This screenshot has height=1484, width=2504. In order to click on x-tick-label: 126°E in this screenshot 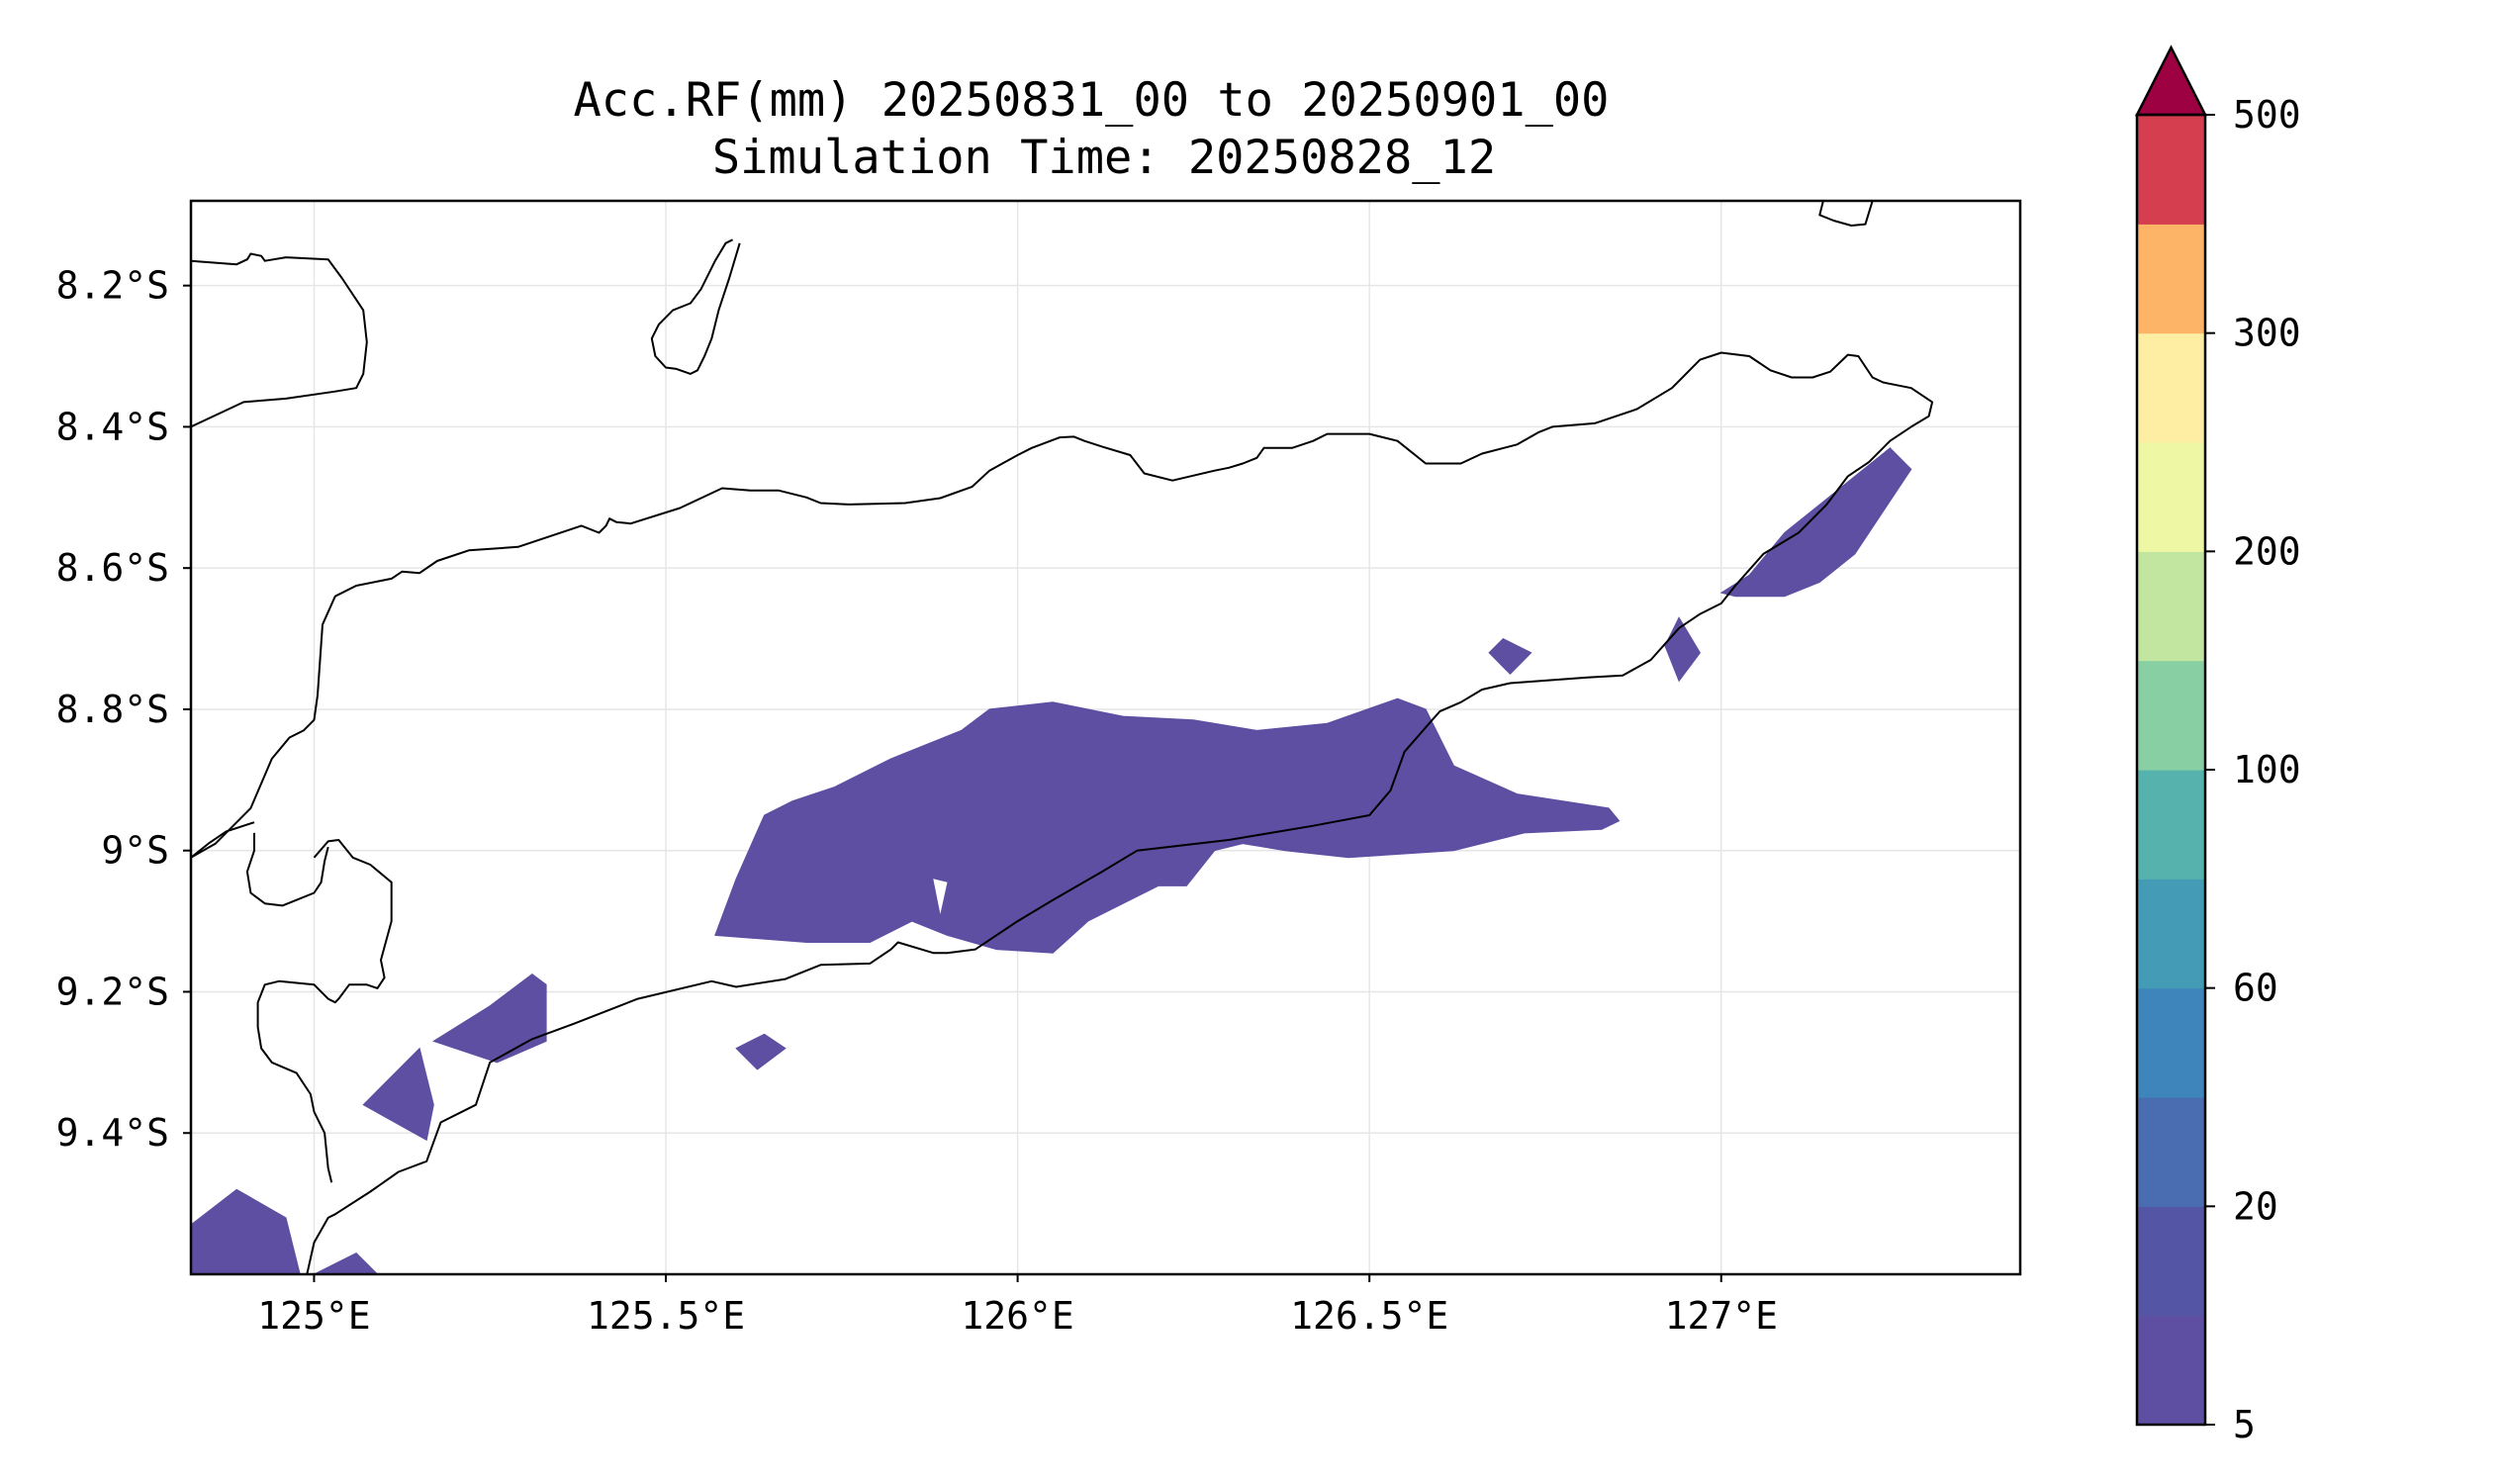, I will do `click(1017, 1316)`.